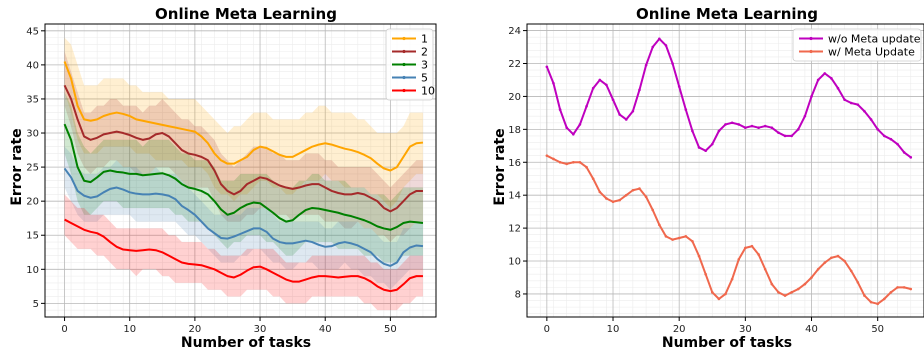  Describe the element at coordinates (679, 329) in the screenshot. I see `right-x-tick-label: 20` at that location.